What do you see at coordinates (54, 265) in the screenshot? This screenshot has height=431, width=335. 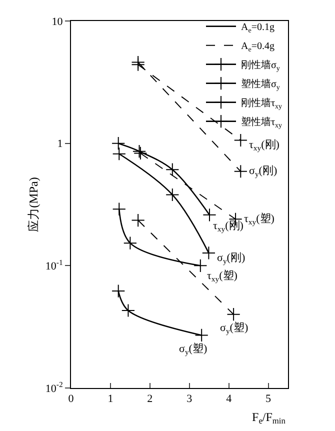 I see `y-tick-label: 10$^{-1}$` at bounding box center [54, 265].